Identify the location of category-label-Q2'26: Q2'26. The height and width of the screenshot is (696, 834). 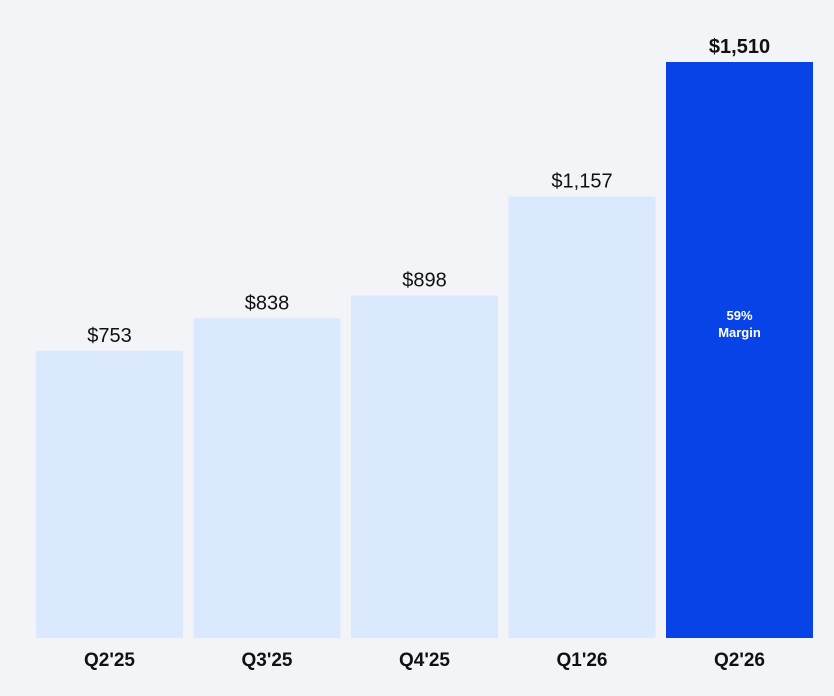
(739, 660).